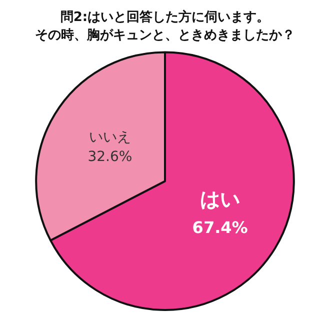 This screenshot has width=330, height=323. Describe the element at coordinates (165, 35) in the screenshot. I see `chart-subtitle: その時、胸がキュンと、ときめきましたか？` at that location.